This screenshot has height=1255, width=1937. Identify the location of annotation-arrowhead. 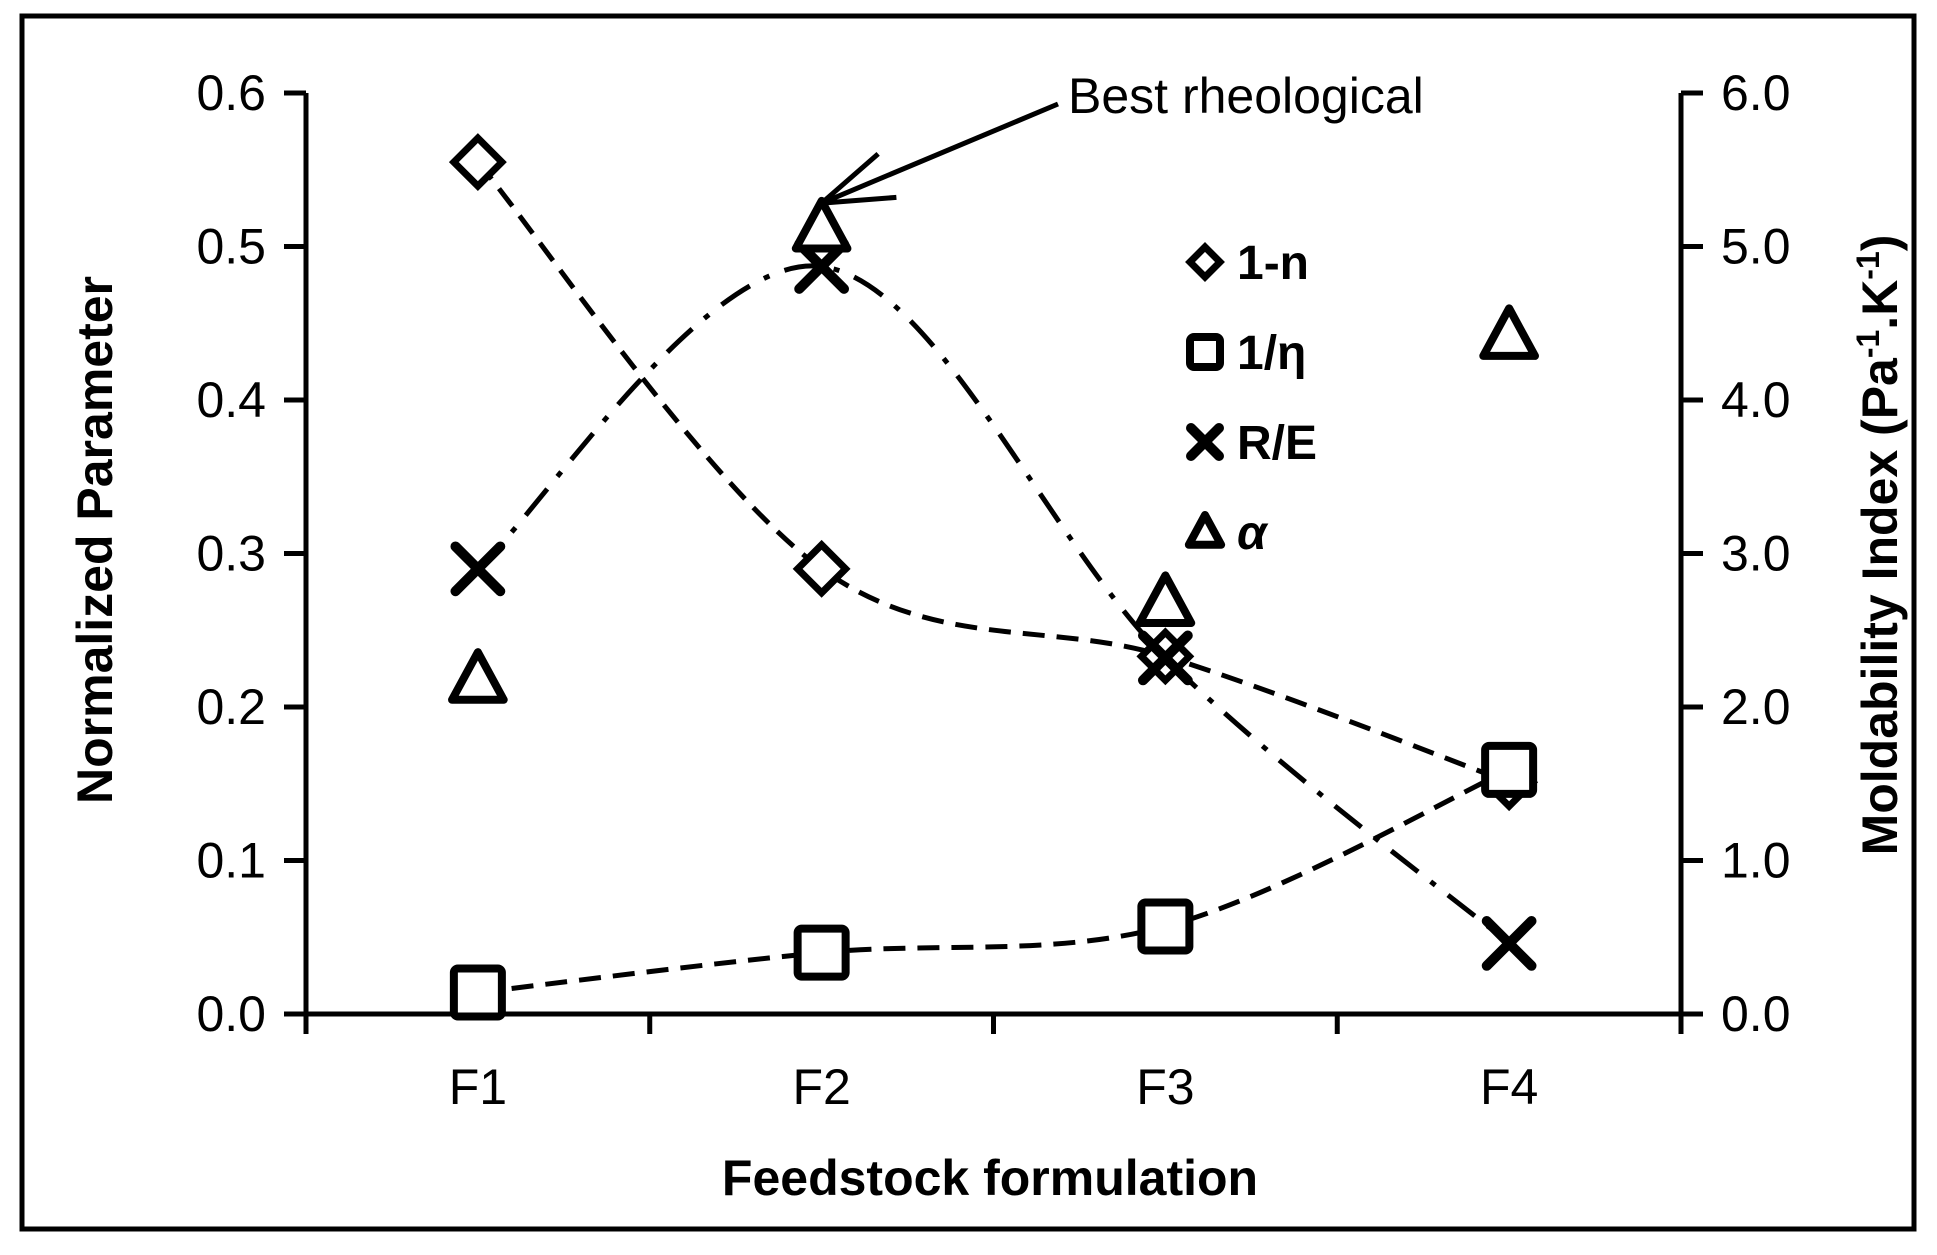
(855, 179).